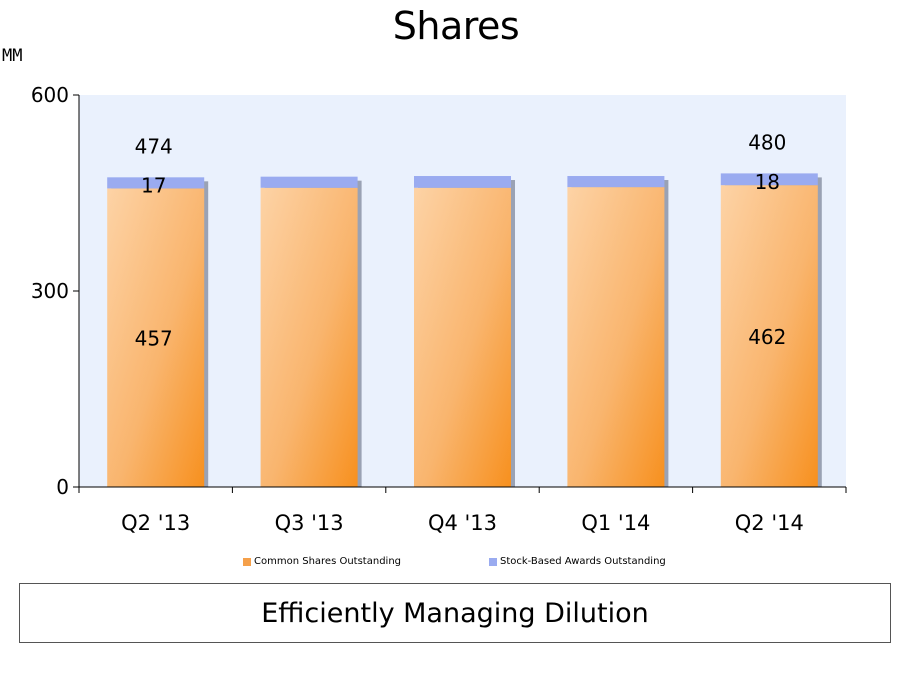 This screenshot has height=675, width=900. Describe the element at coordinates (309, 523) in the screenshot. I see `x-tick-label: Q3 '13` at that location.